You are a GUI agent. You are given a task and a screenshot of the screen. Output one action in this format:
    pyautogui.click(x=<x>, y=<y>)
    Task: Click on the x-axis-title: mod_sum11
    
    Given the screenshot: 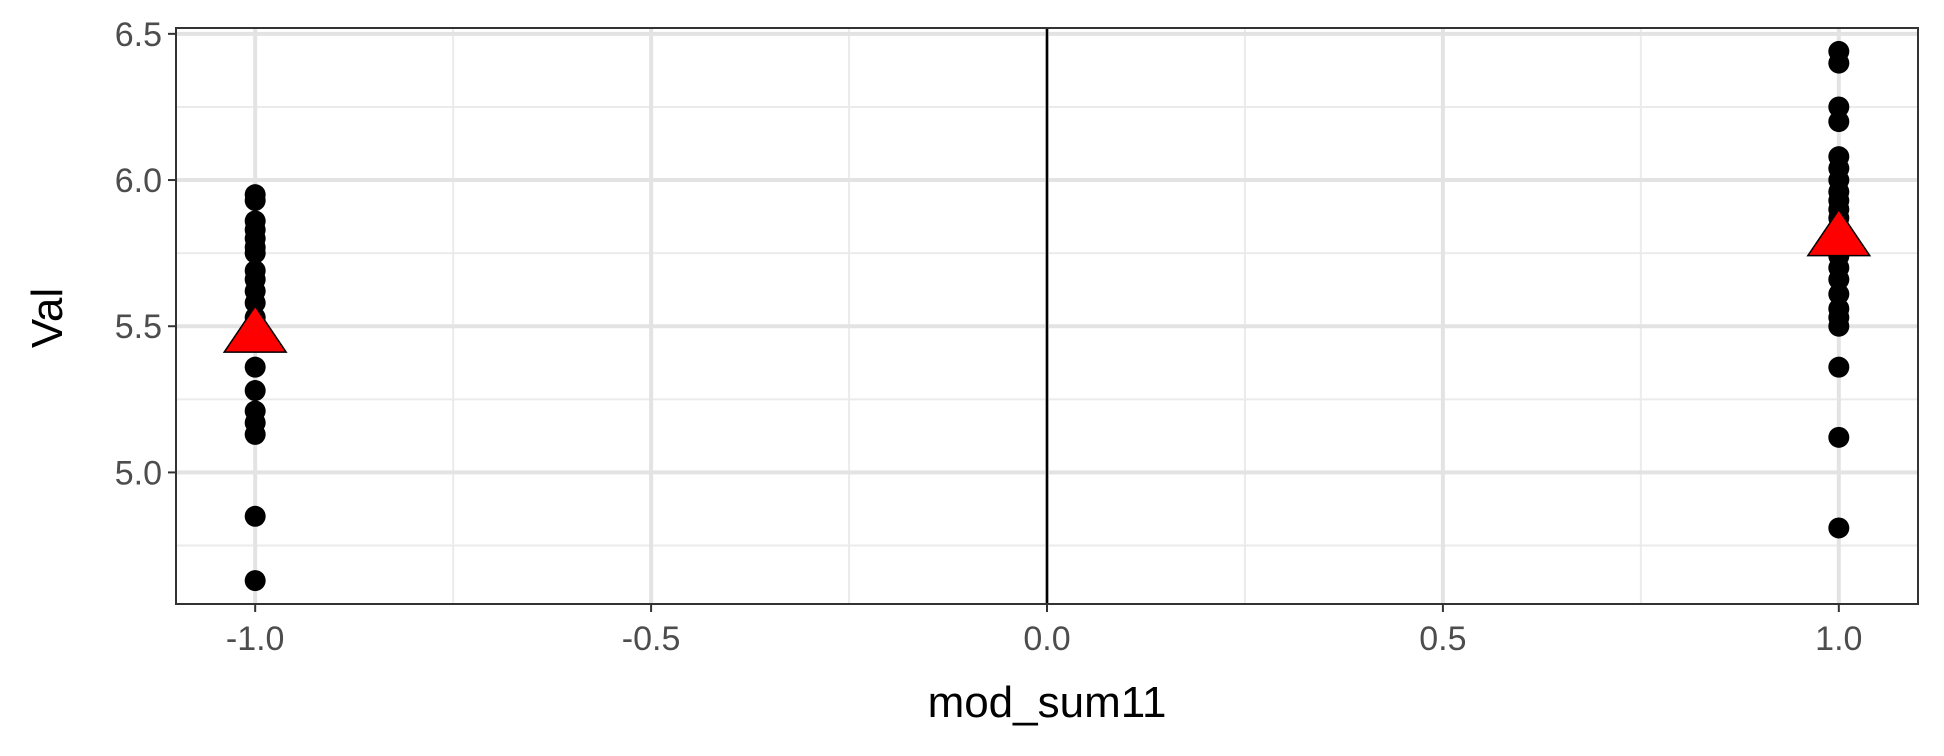 What is the action you would take?
    pyautogui.click(x=1047, y=702)
    